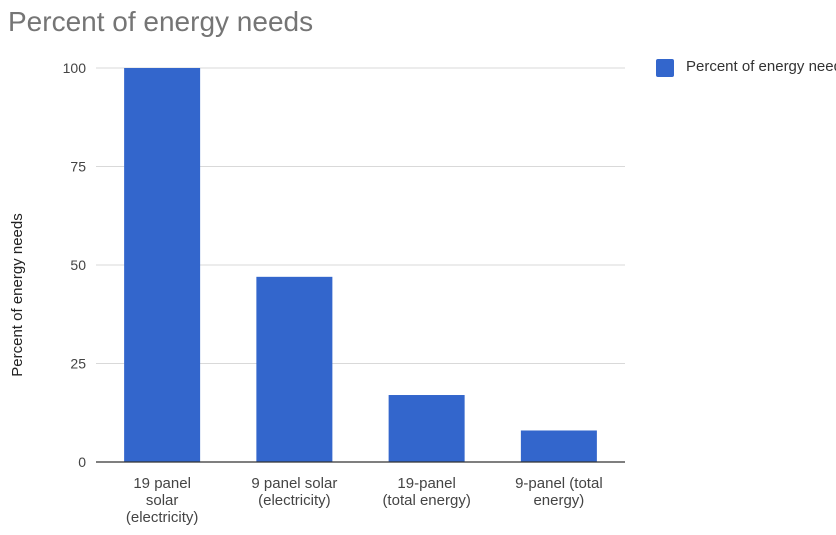  Describe the element at coordinates (78, 167) in the screenshot. I see `y-tick-label: 75` at that location.